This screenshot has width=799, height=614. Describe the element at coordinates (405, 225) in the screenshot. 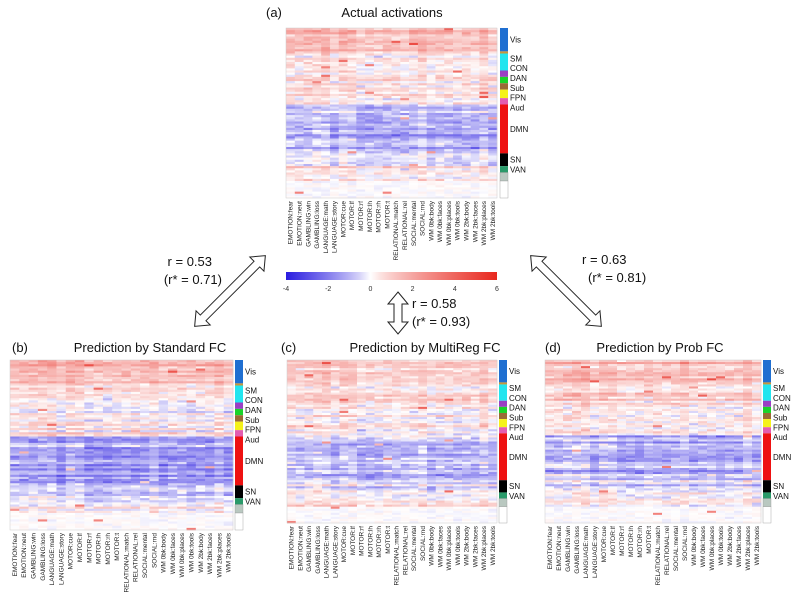

I see `task-label: RELATIONAL:rel` at that location.